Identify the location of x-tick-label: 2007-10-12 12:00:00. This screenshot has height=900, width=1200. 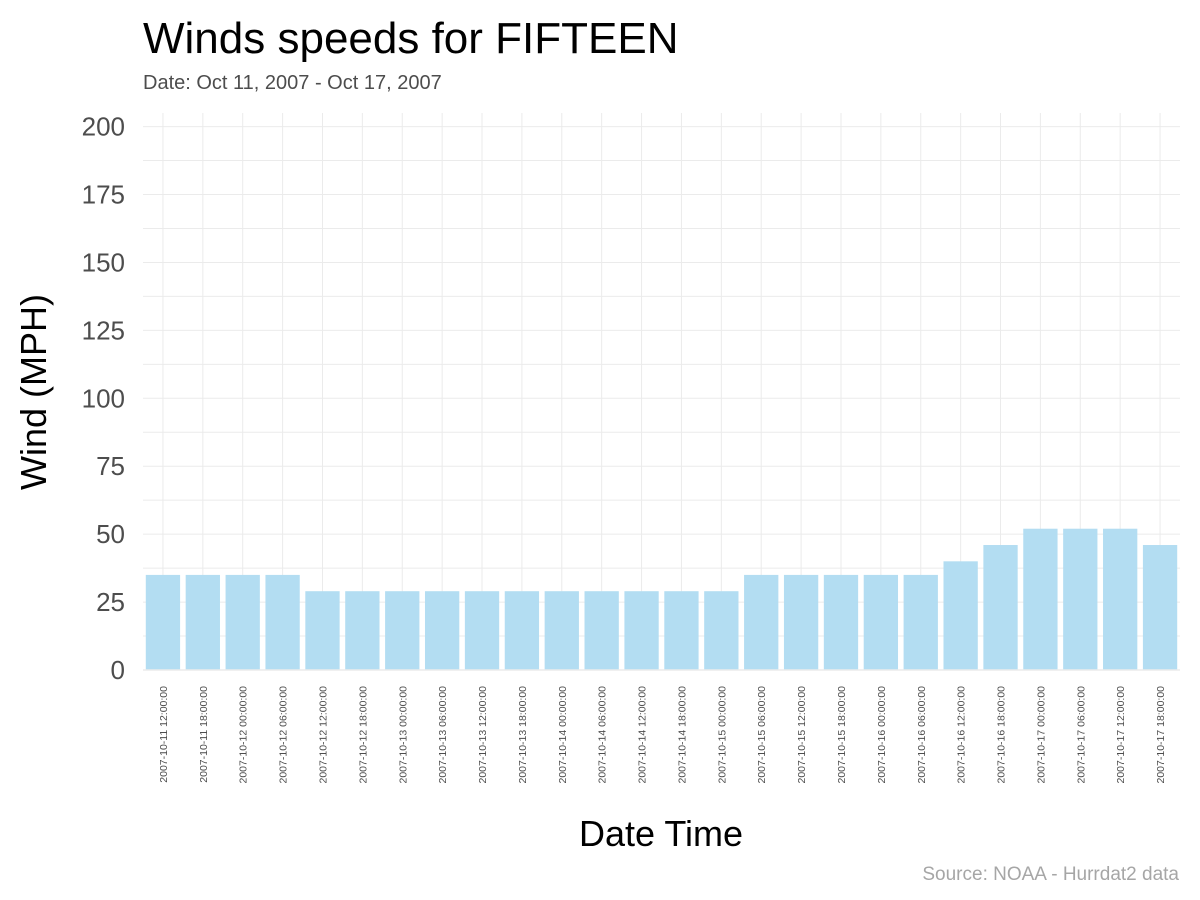
(323, 735).